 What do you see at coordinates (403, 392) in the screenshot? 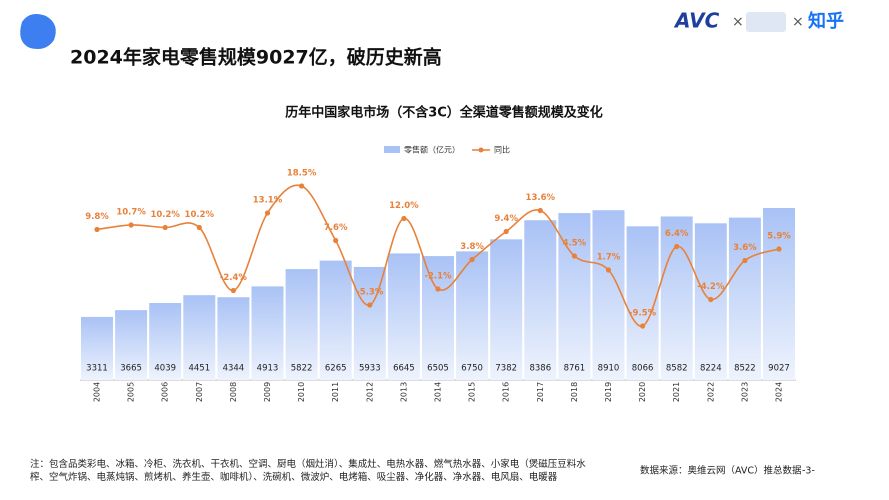
I see `x-tick-label: 2013` at bounding box center [403, 392].